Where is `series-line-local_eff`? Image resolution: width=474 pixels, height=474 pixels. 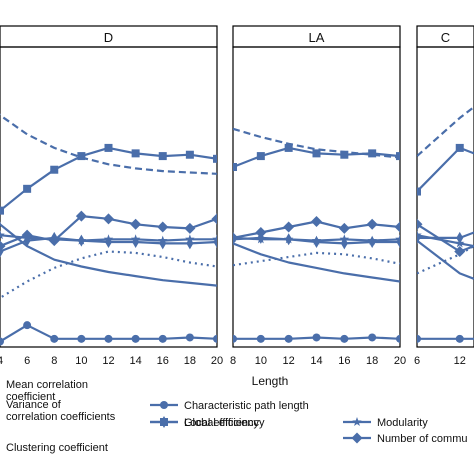
series-line-local_eff is located at coordinates (108, 179).